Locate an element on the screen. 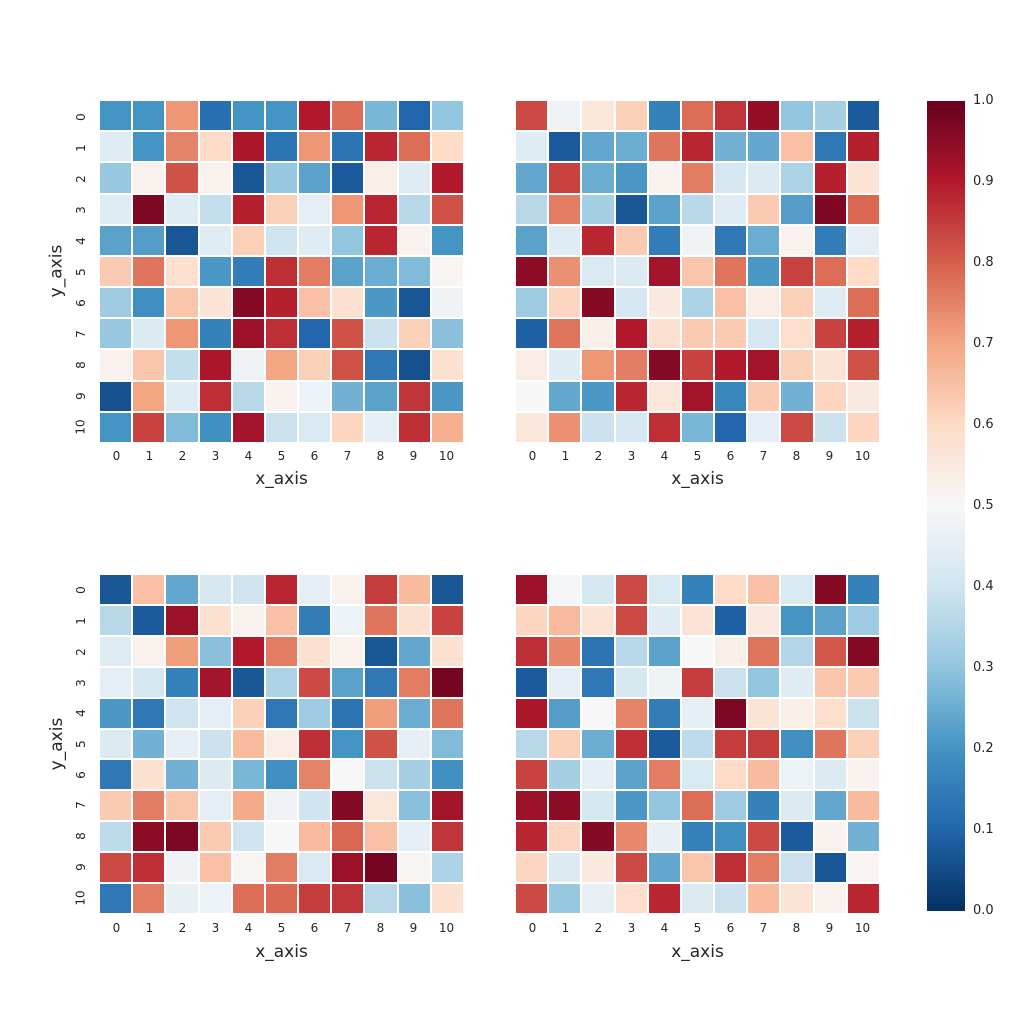 The width and height of the screenshot is (1015, 1015). heatmap-top-left is located at coordinates (281, 271).